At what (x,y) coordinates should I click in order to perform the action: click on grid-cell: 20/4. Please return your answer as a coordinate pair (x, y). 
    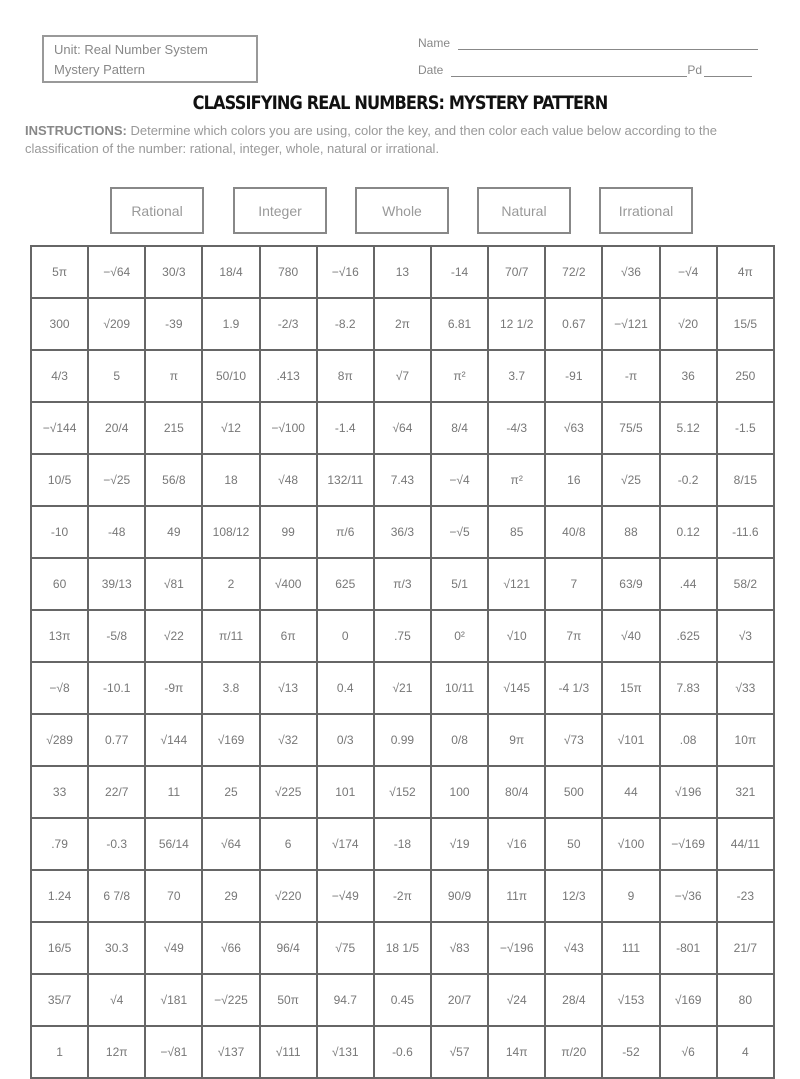
    Looking at the image, I should click on (117, 428).